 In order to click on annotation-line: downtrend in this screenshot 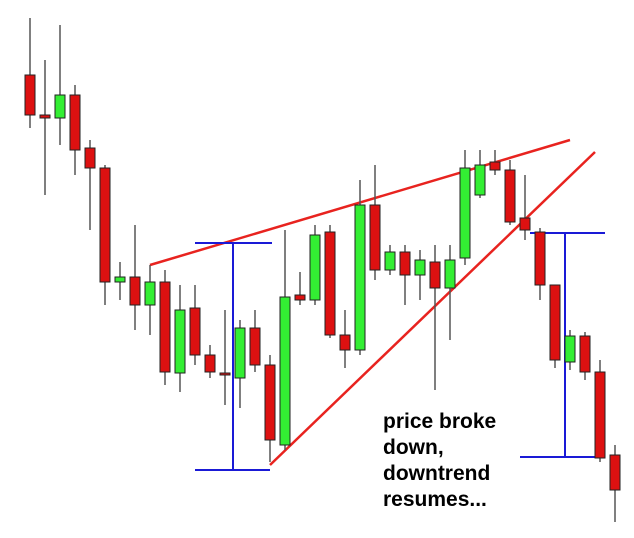, I will do `click(436, 473)`.